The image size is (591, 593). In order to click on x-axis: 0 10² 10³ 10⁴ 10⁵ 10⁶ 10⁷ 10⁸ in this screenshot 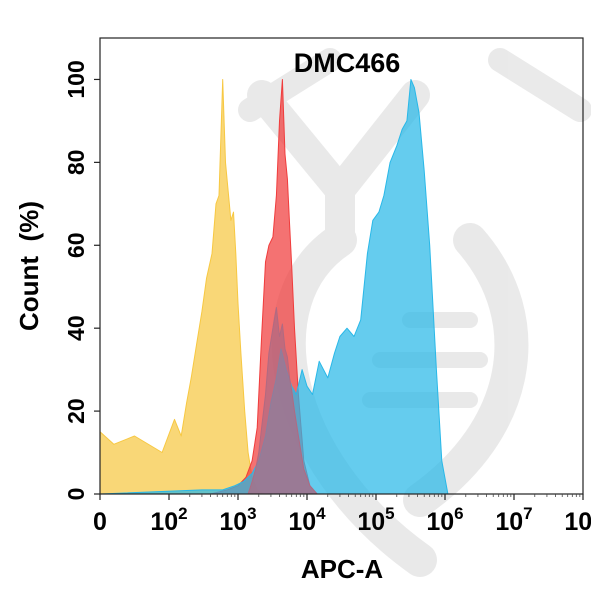, I will do `click(342, 515)`.